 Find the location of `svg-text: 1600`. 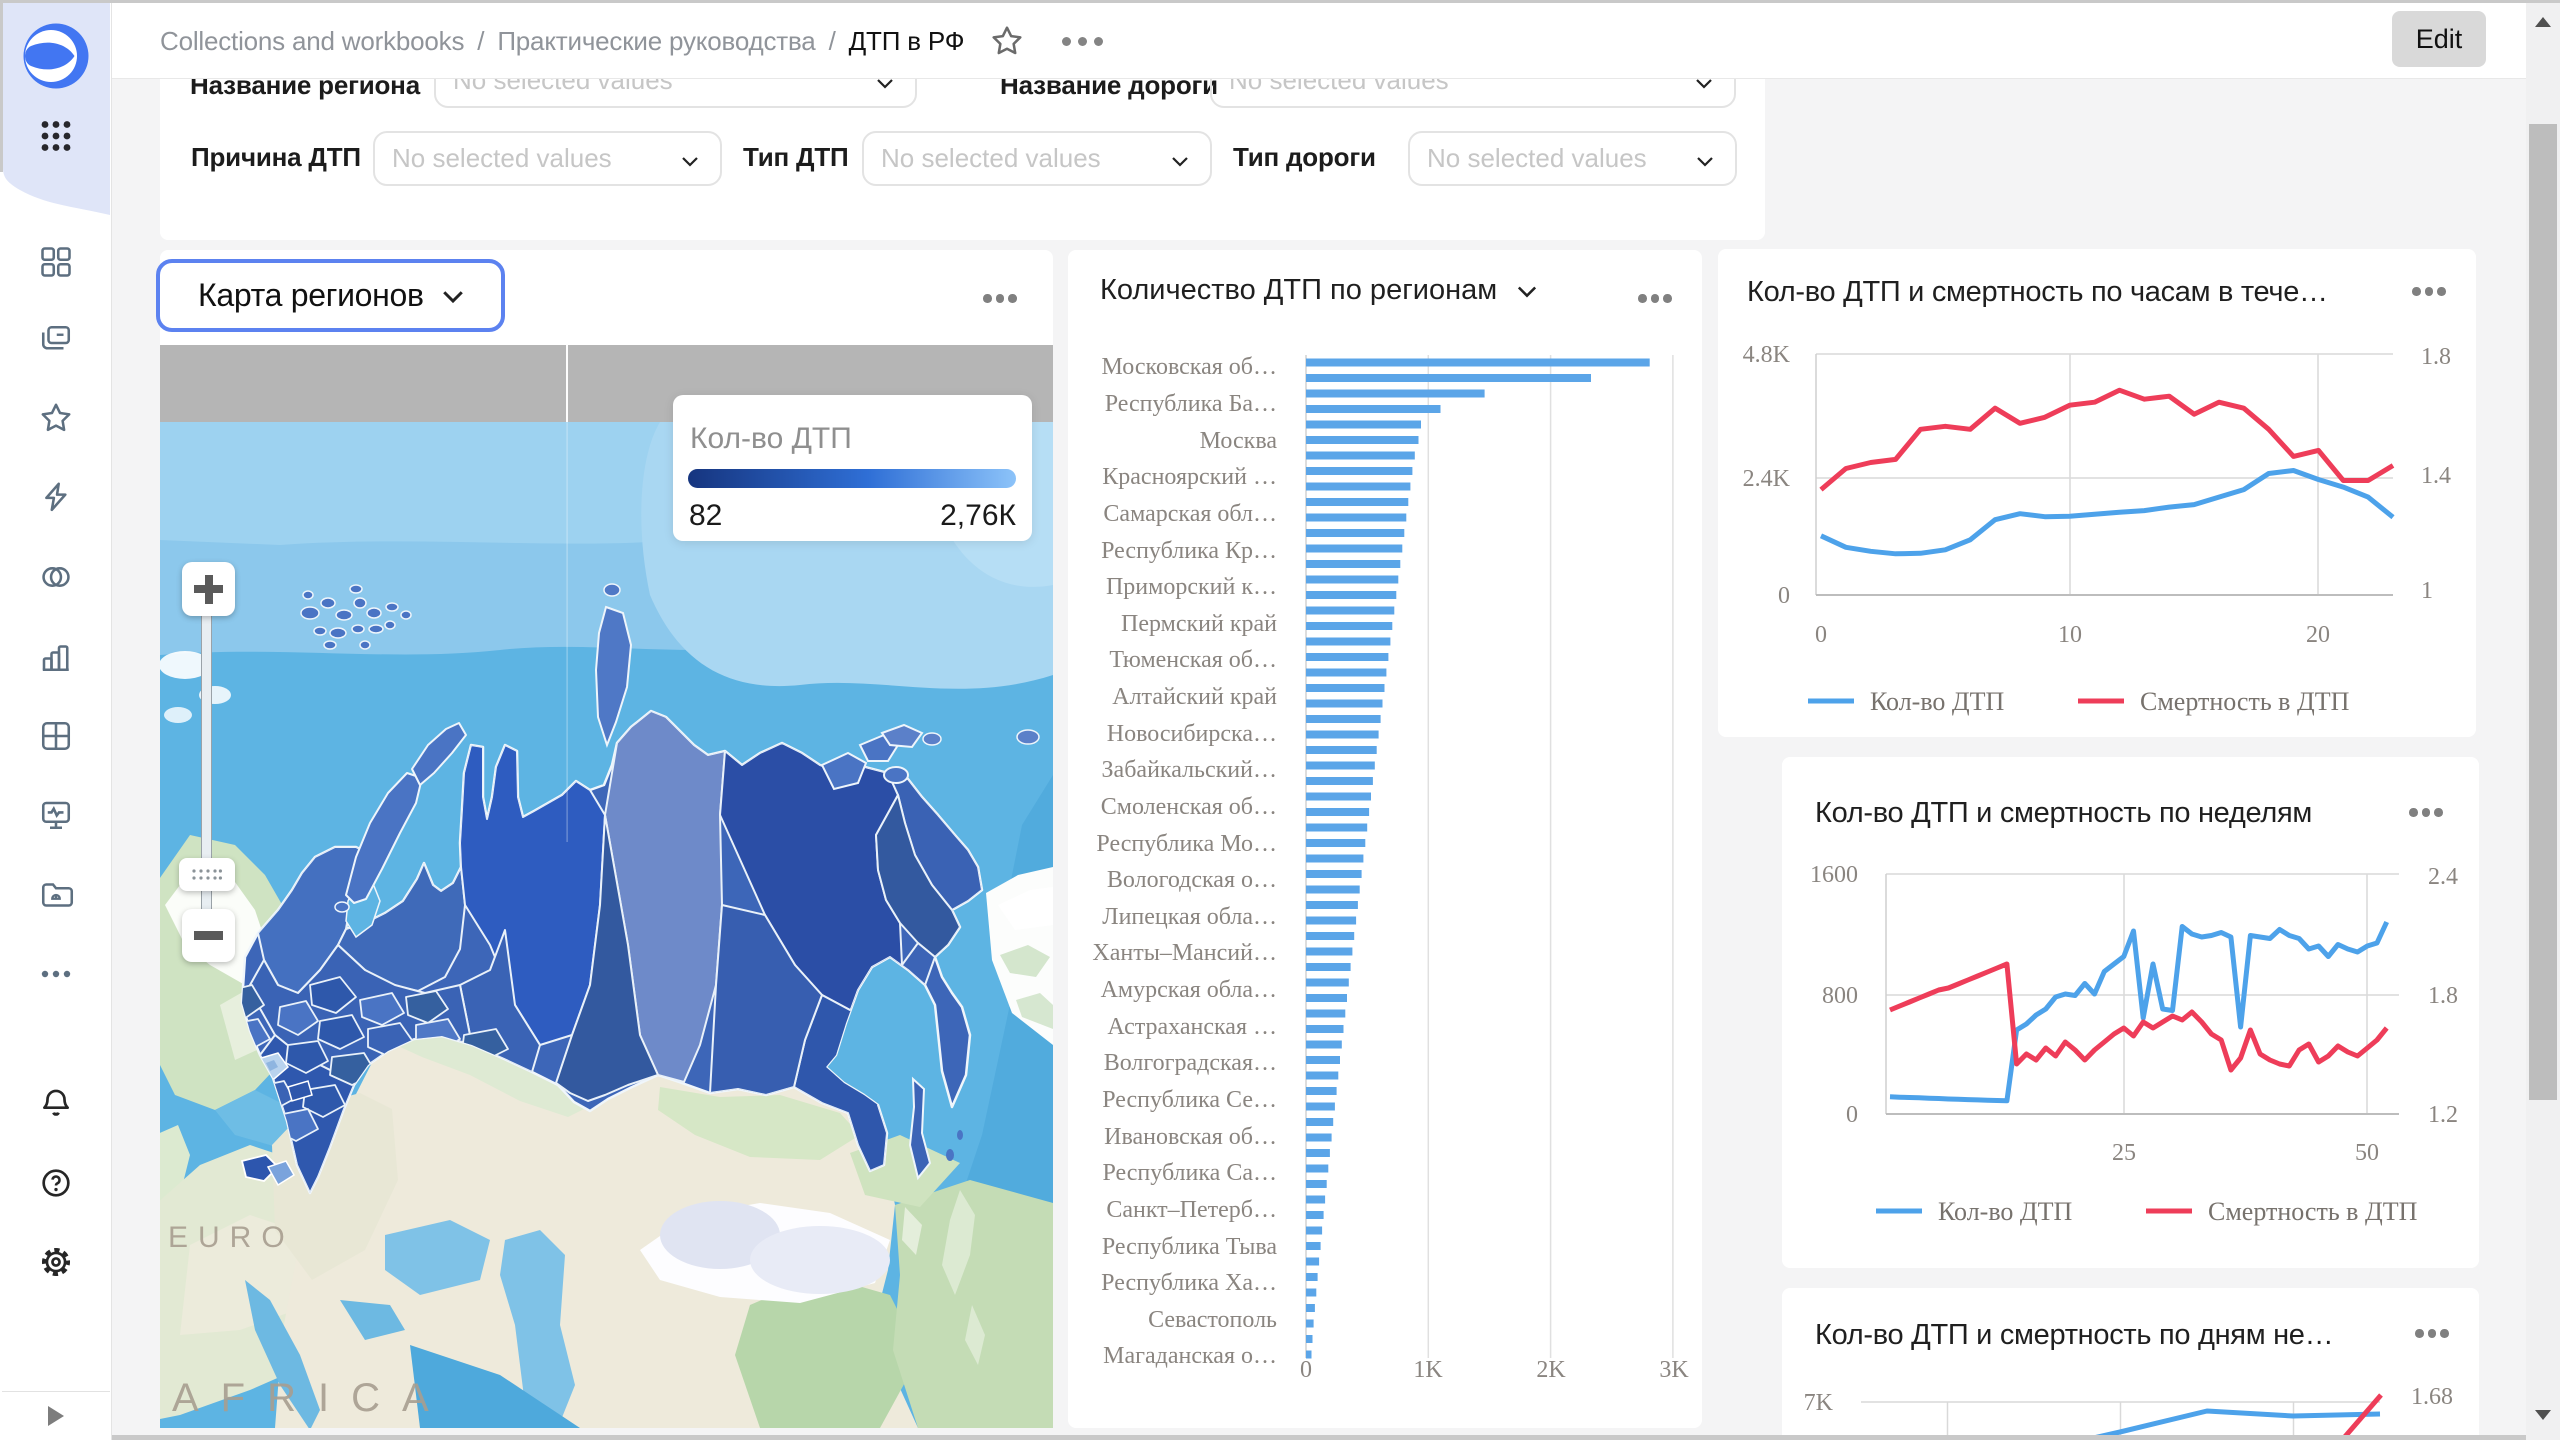

svg-text: 1600 is located at coordinates (1834, 875).